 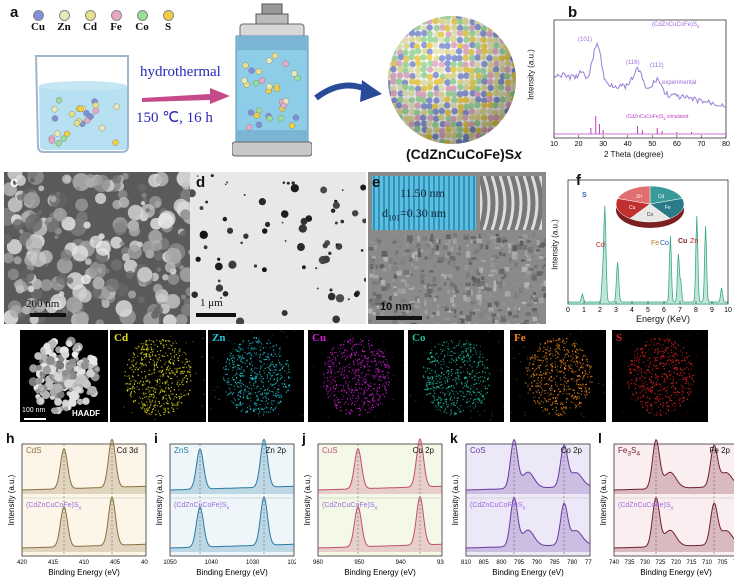 I want to click on eds-map-fe: Fe, so click(x=558, y=376).